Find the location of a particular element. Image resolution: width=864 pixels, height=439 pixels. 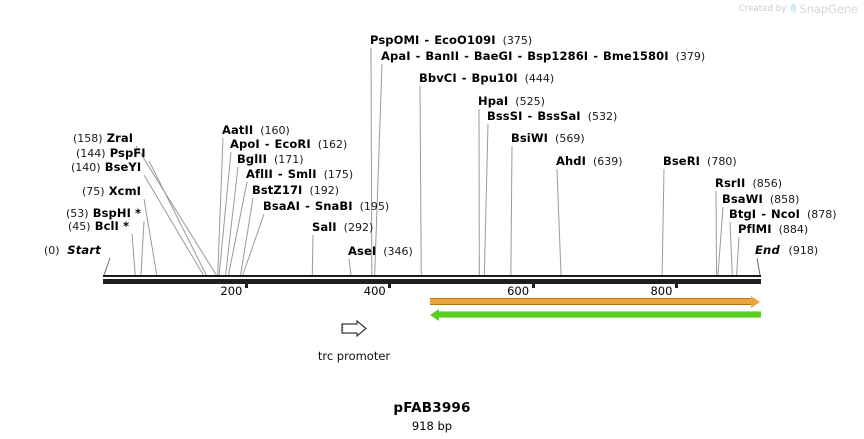

leader-line-aseI is located at coordinates (350, 267).